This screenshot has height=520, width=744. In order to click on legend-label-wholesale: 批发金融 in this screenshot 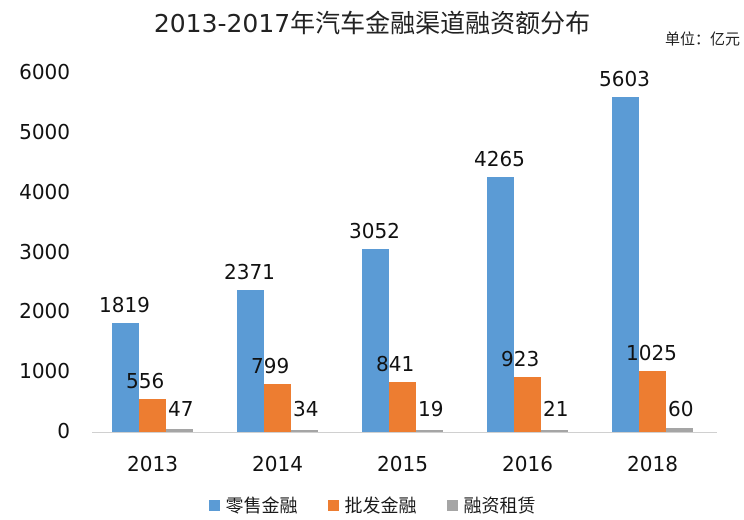, I will do `click(380, 506)`.